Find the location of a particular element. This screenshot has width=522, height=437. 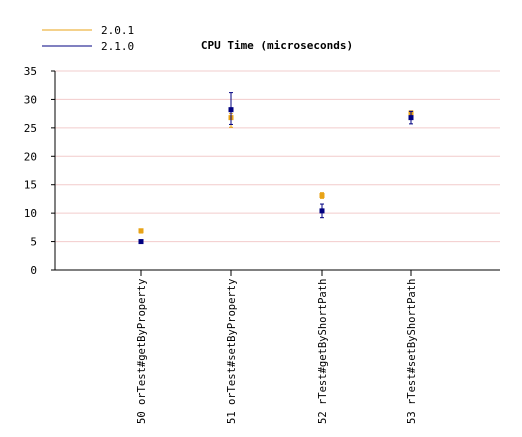

y-tick-label: 0 is located at coordinates (33, 270).